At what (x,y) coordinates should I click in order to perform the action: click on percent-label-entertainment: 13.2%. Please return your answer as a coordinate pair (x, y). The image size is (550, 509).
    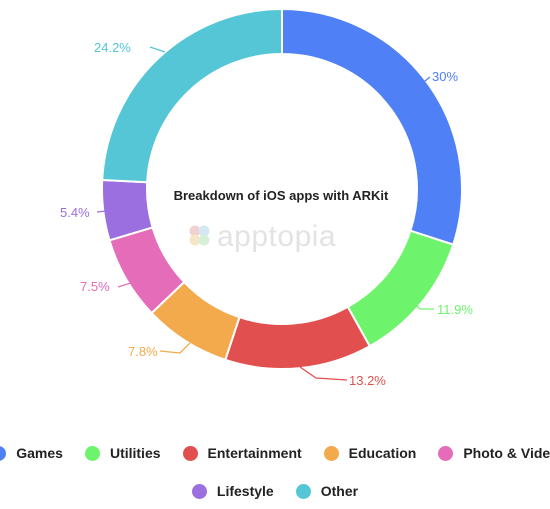
    Looking at the image, I should click on (367, 380).